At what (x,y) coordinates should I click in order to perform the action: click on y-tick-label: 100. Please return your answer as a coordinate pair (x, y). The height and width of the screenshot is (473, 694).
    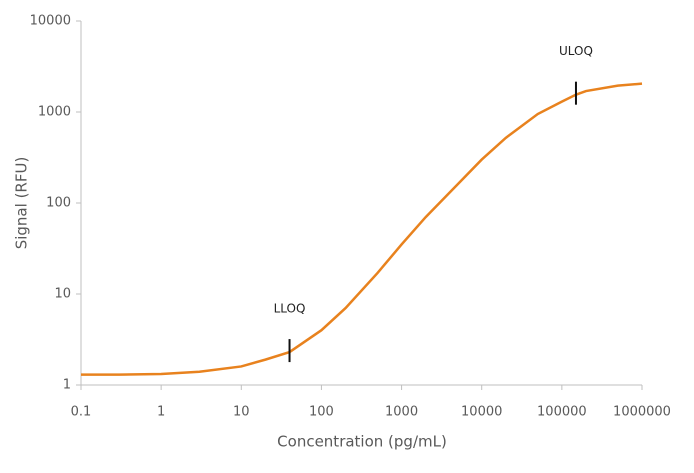
    Looking at the image, I should click on (58, 203).